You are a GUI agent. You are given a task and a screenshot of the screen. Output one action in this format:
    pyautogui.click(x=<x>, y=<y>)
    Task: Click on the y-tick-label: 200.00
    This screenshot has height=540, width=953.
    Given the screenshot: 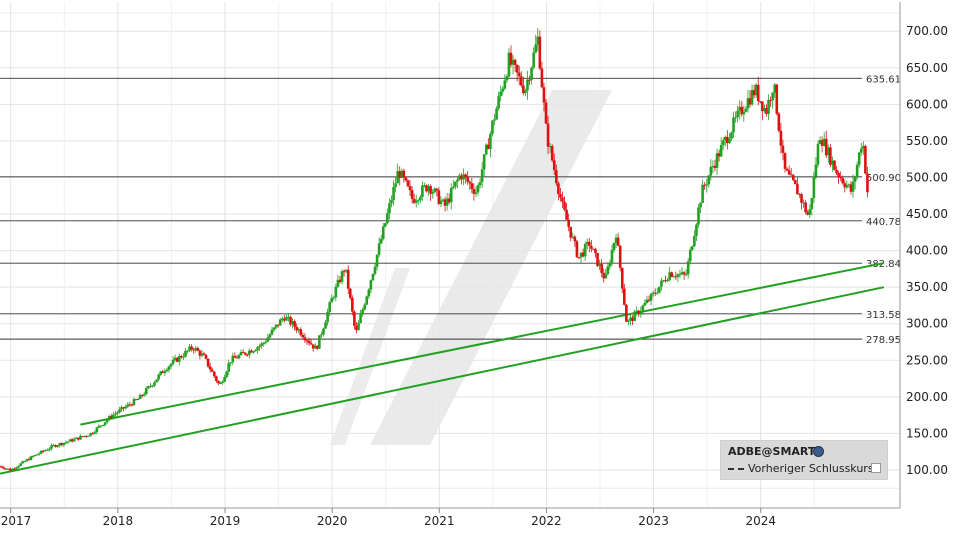 What is the action you would take?
    pyautogui.click(x=927, y=397)
    